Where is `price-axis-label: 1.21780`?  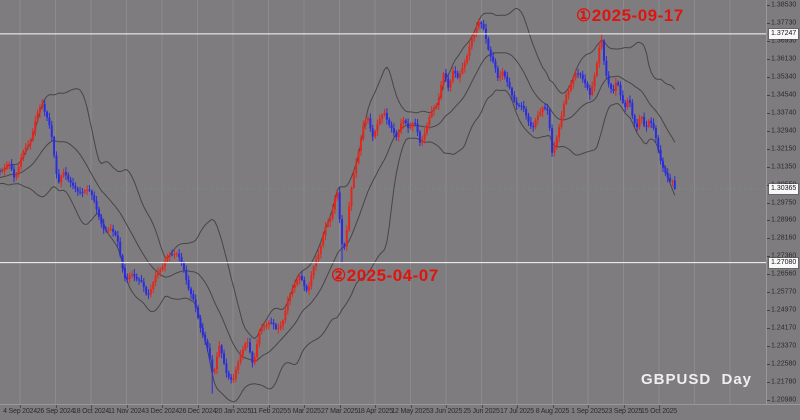
price-axis-label: 1.21780 is located at coordinates (784, 382).